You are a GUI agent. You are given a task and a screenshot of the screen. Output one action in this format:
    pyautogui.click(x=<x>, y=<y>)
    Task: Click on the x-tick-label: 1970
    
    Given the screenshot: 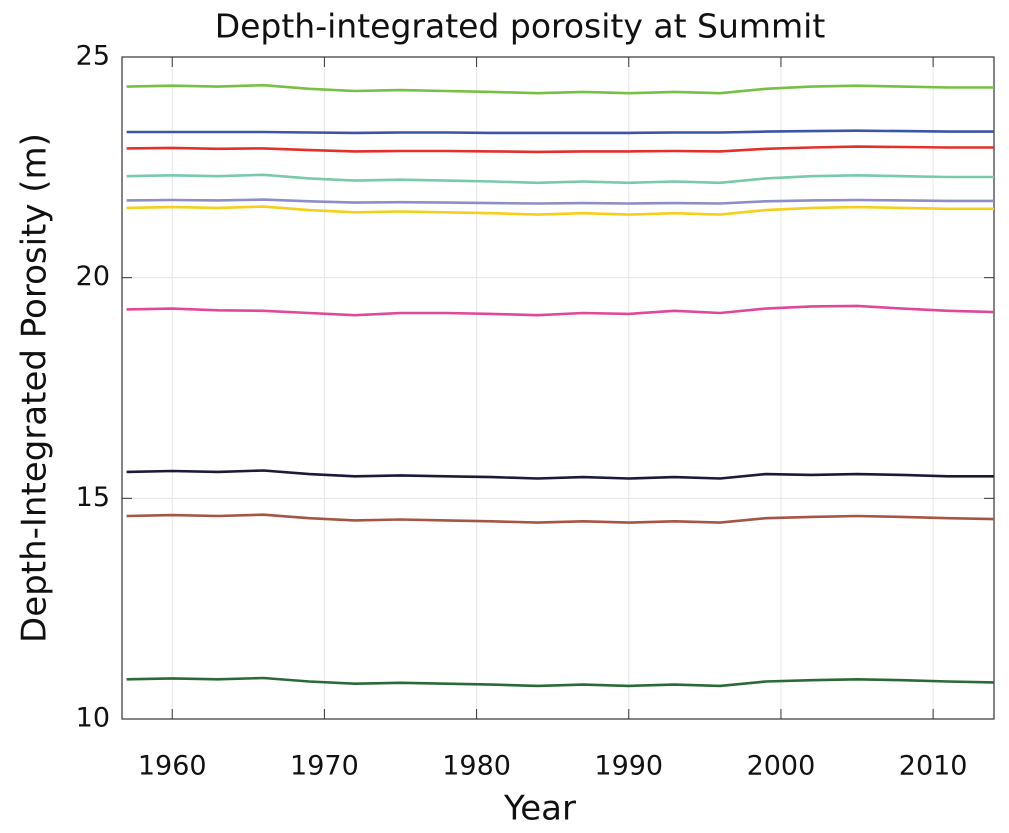 What is the action you would take?
    pyautogui.click(x=324, y=766)
    